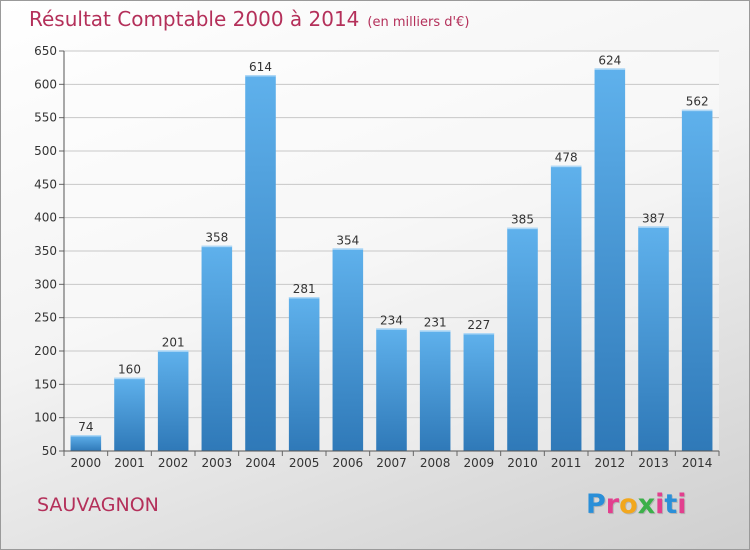 Image resolution: width=750 pixels, height=550 pixels. I want to click on x-tick-label: 2014, so click(697, 463).